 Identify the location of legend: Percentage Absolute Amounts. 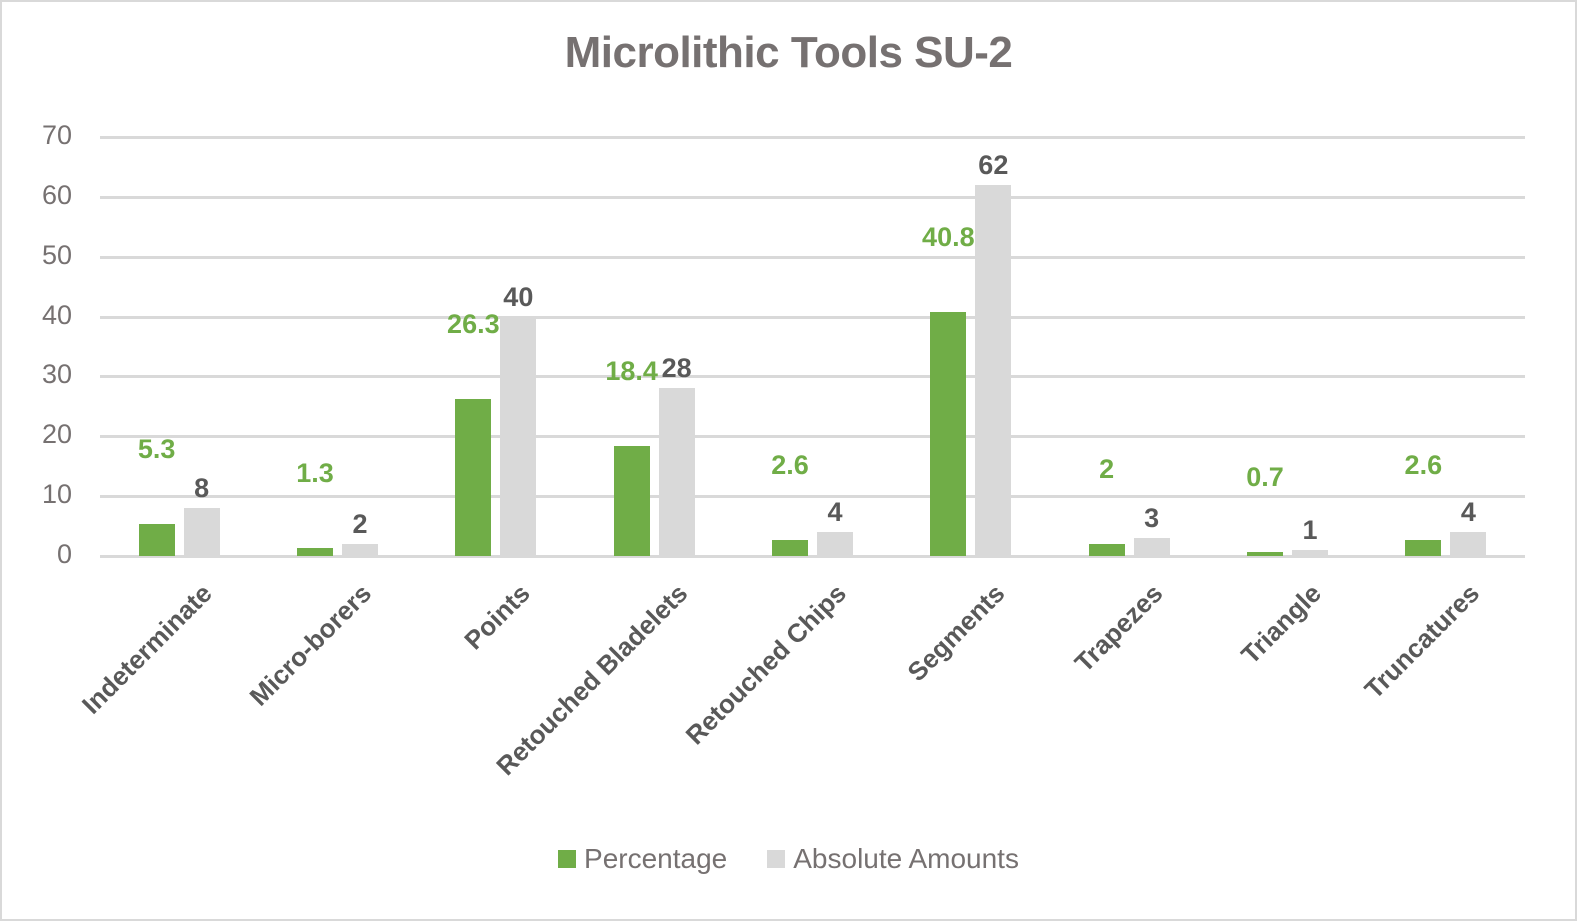
(788, 859).